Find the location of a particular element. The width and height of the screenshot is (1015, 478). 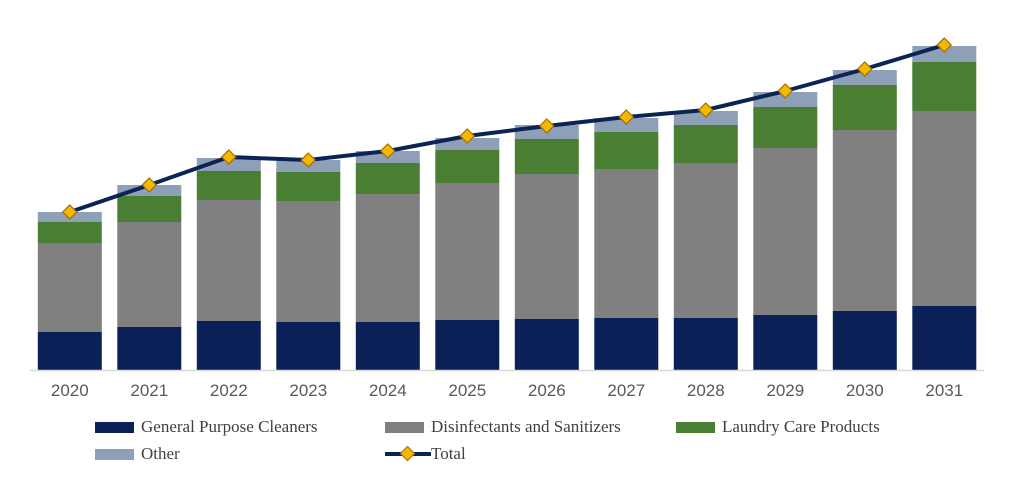

bar-laundry-care-products-2025 is located at coordinates (467, 166).